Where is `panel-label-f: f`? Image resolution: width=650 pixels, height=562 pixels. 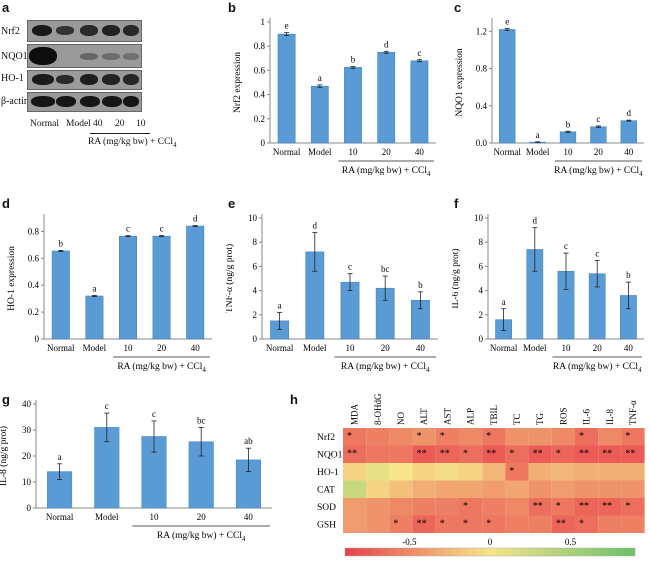
panel-label-f: f is located at coordinates (456, 203).